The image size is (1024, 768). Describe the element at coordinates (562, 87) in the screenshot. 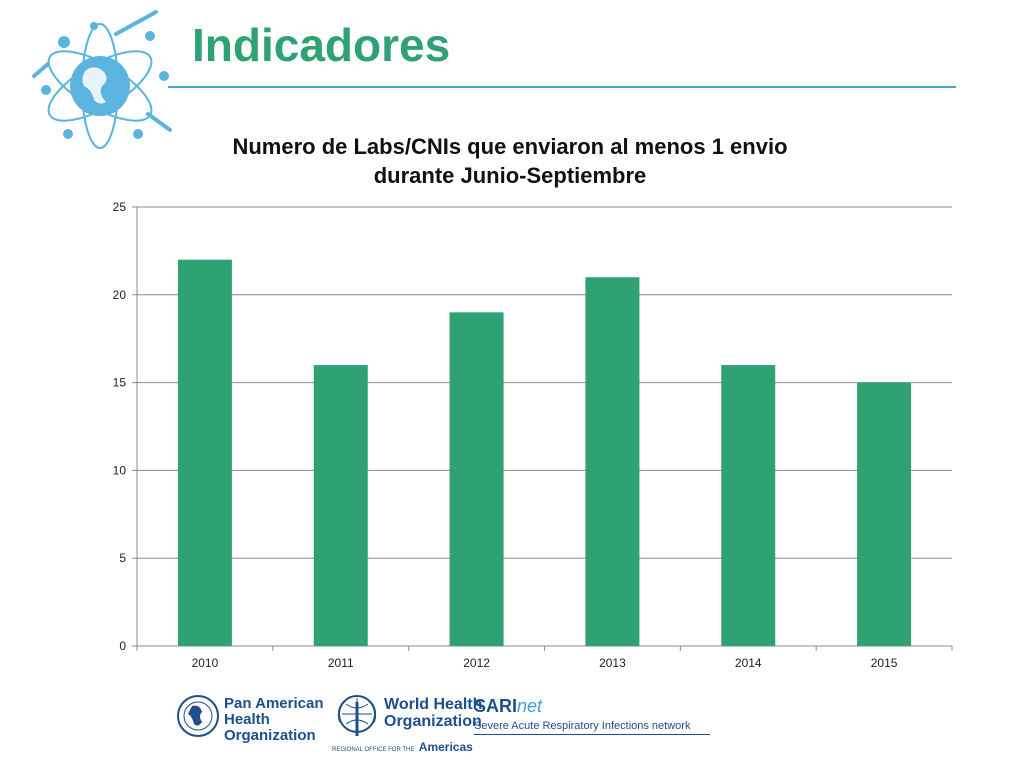

I see `title-divider` at that location.